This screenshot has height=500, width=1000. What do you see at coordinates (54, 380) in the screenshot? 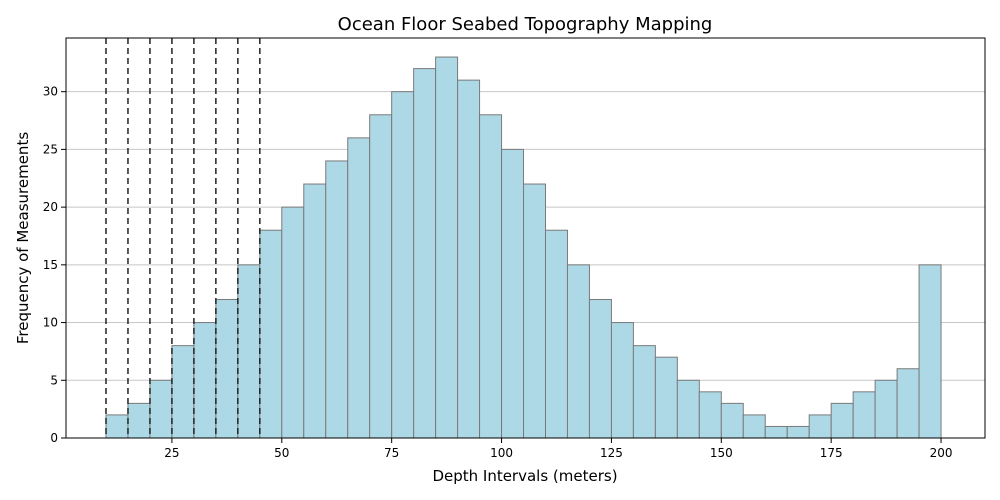
I see `y-tick-label: 5` at bounding box center [54, 380].